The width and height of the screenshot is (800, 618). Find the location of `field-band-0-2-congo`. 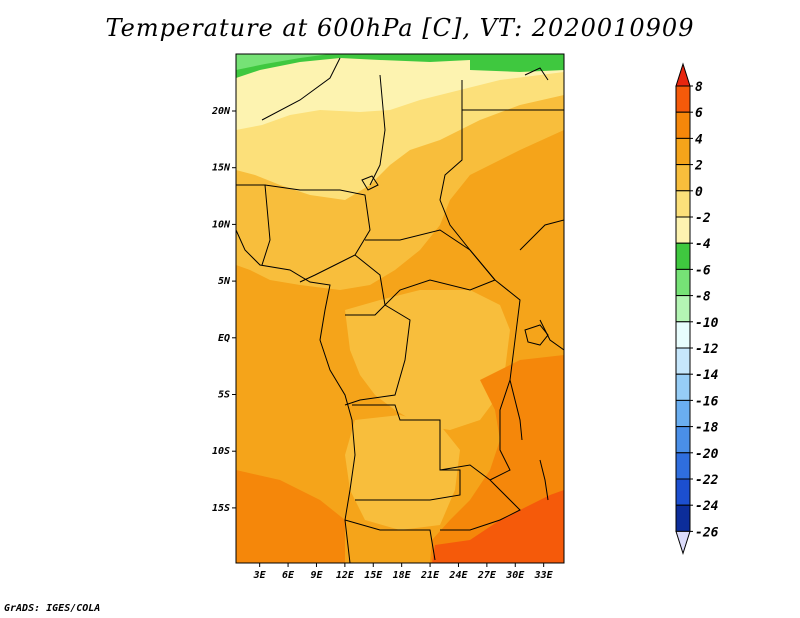

field-band-0-2-congo is located at coordinates (427, 360).